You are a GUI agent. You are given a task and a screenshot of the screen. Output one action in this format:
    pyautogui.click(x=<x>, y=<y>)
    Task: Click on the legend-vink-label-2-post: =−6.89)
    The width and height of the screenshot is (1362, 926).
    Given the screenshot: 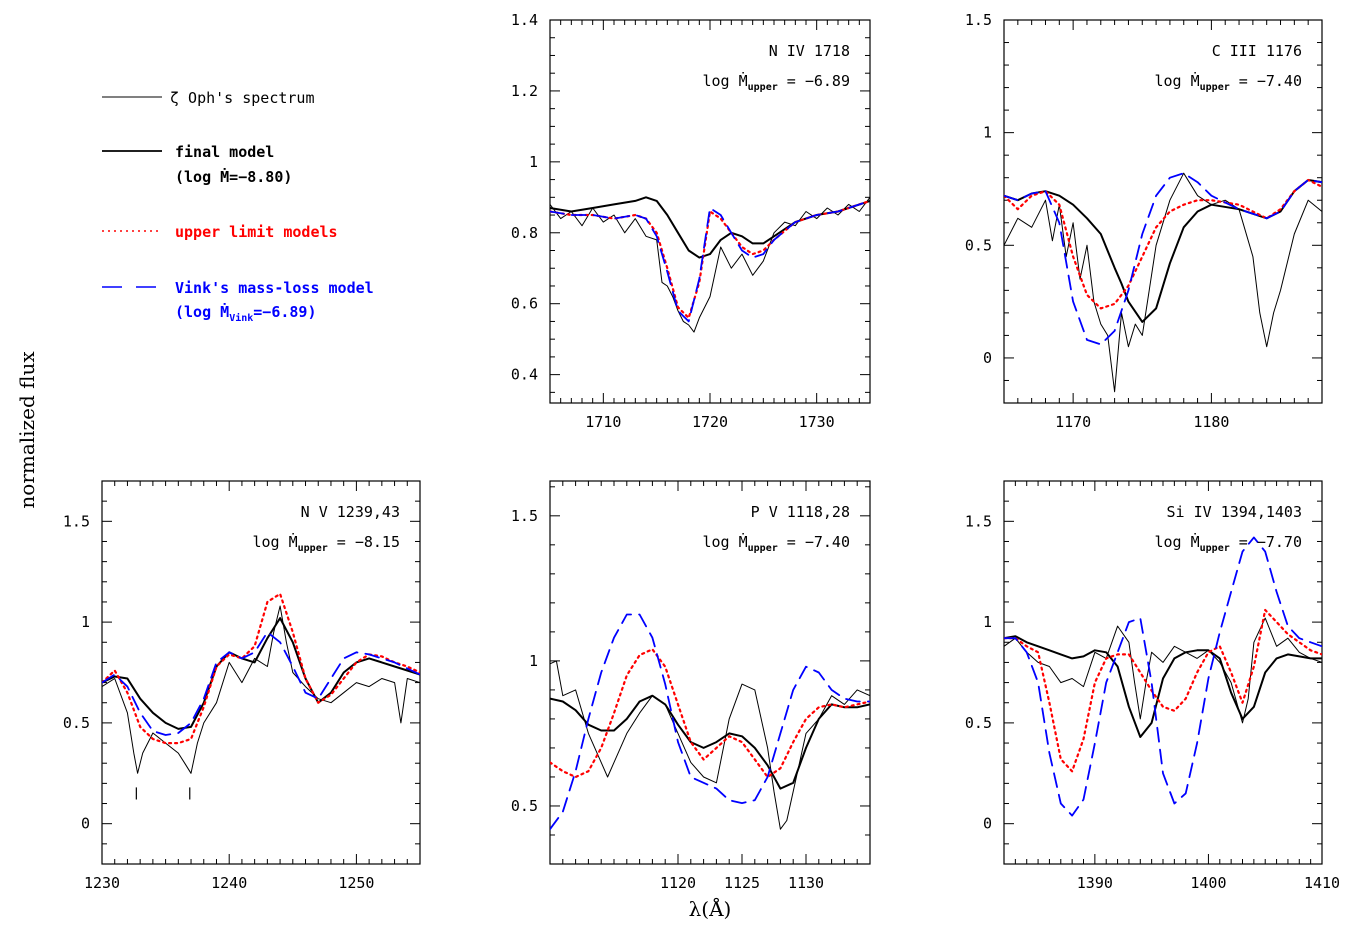 What is the action you would take?
    pyautogui.click(x=284, y=312)
    